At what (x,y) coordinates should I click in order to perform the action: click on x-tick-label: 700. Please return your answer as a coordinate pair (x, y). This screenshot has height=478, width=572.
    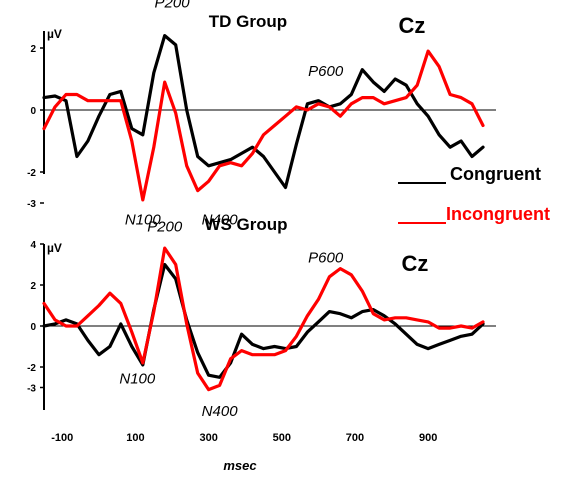
    Looking at the image, I should click on (355, 438).